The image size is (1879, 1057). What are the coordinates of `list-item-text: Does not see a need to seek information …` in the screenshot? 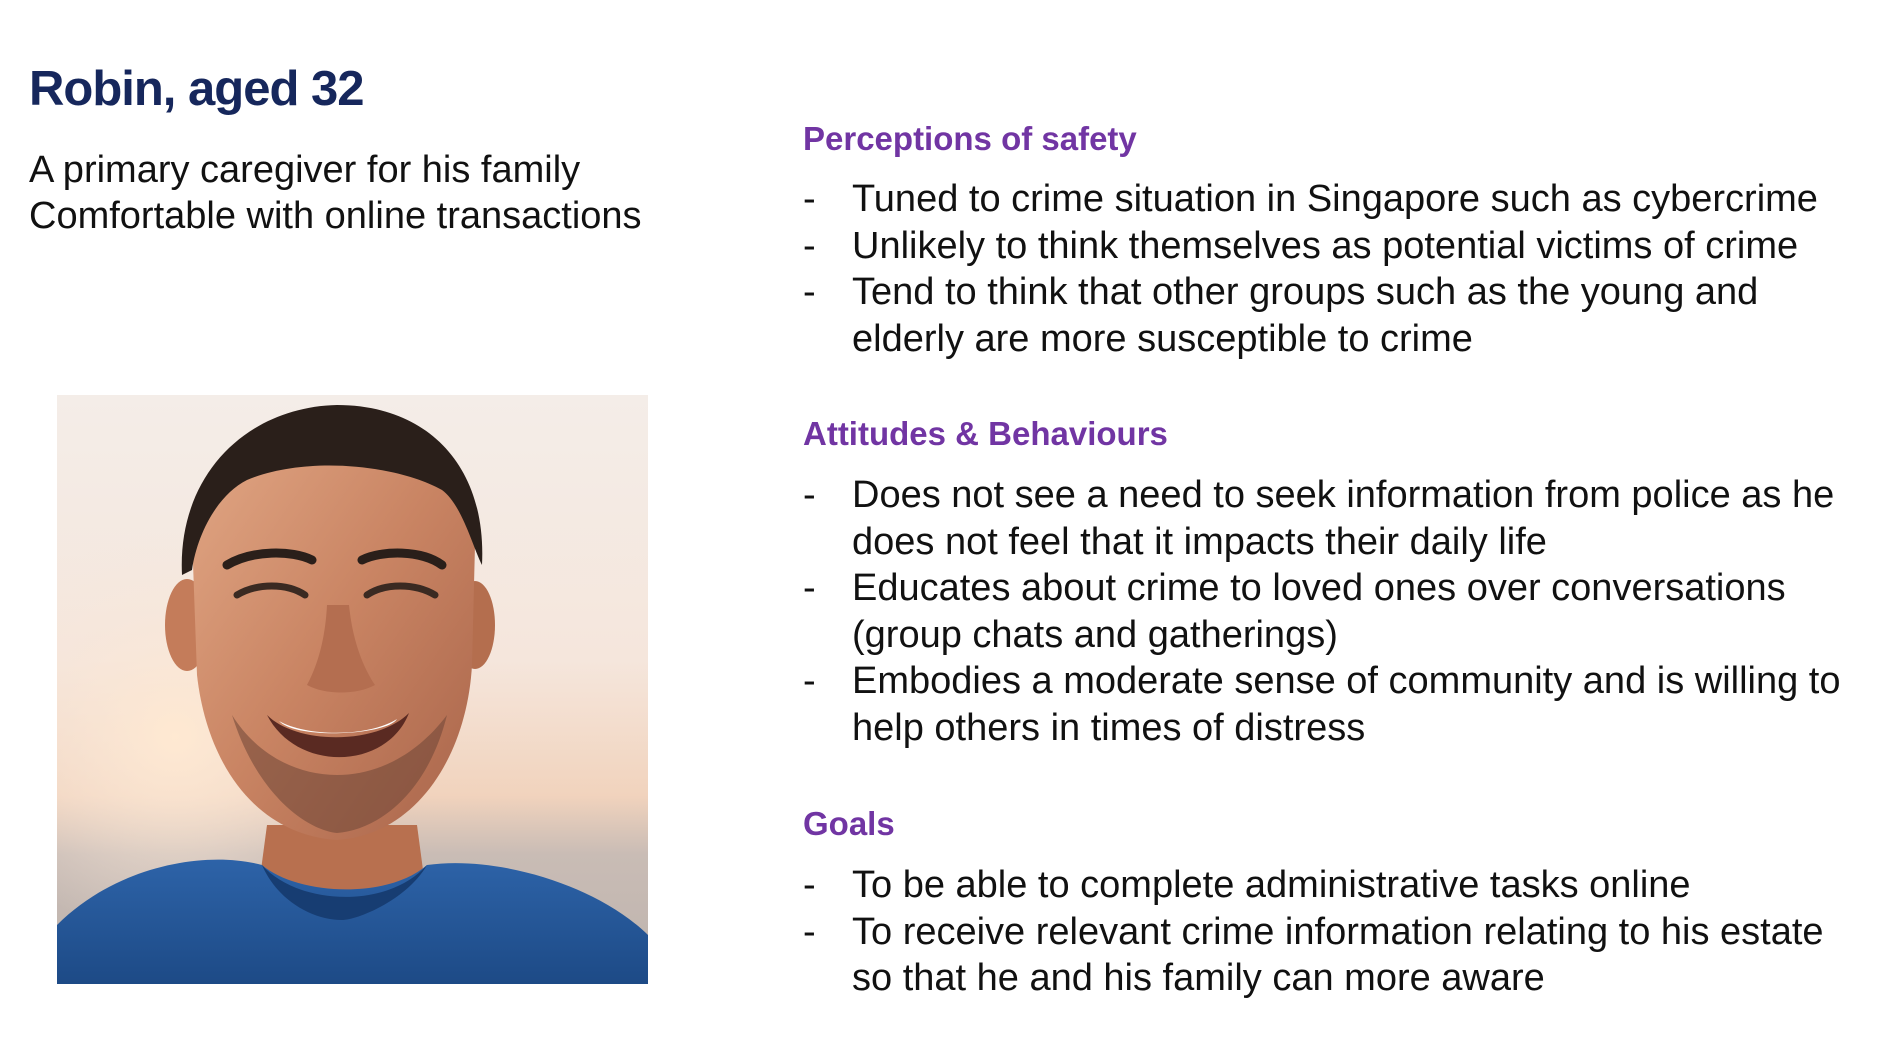 It's located at (1343, 518).